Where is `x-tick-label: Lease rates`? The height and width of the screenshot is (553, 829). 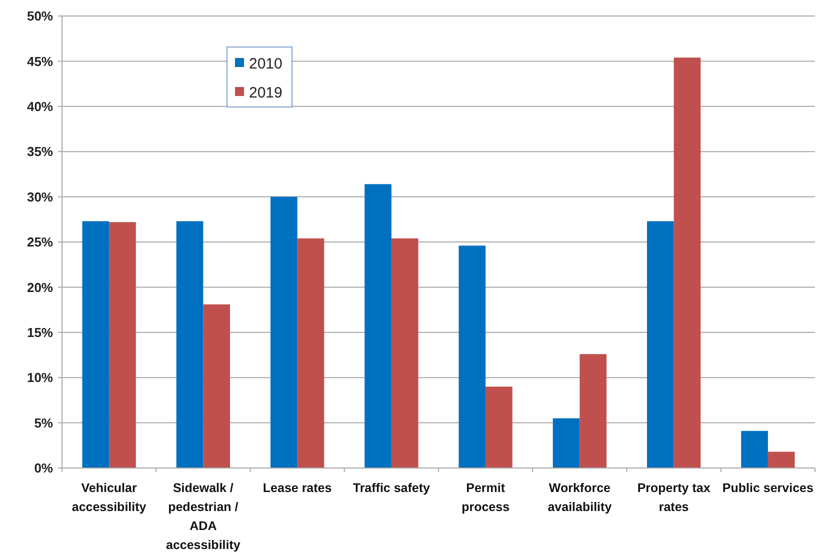
x-tick-label: Lease rates is located at coordinates (297, 488).